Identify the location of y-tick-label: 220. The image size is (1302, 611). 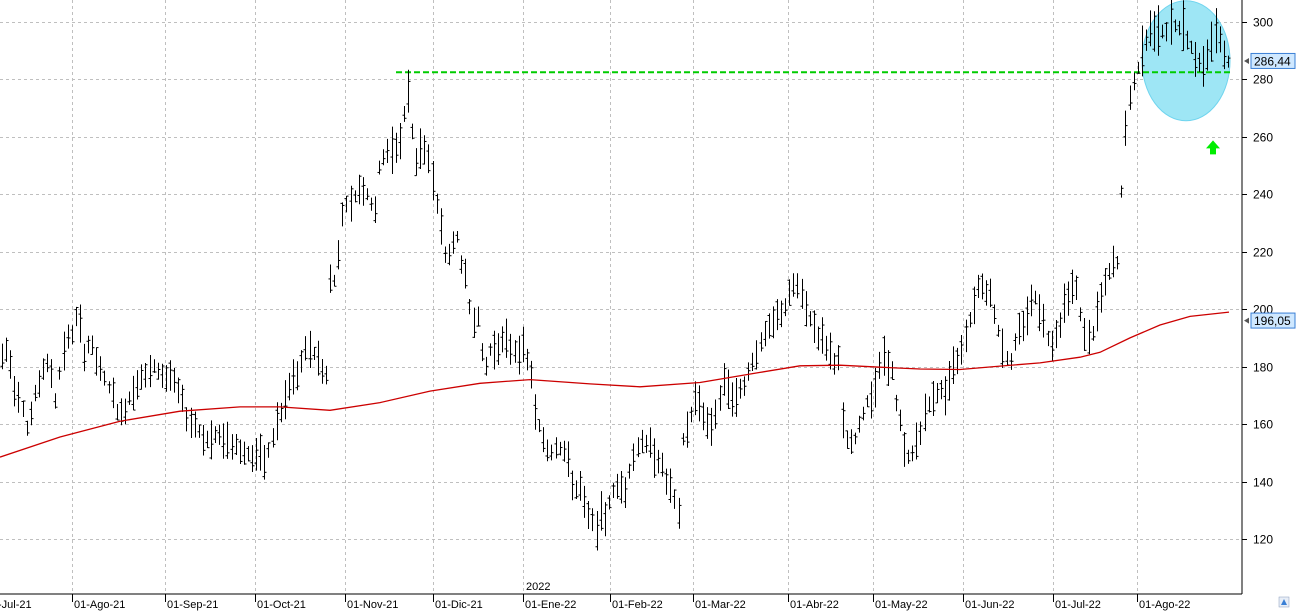
(1263, 253).